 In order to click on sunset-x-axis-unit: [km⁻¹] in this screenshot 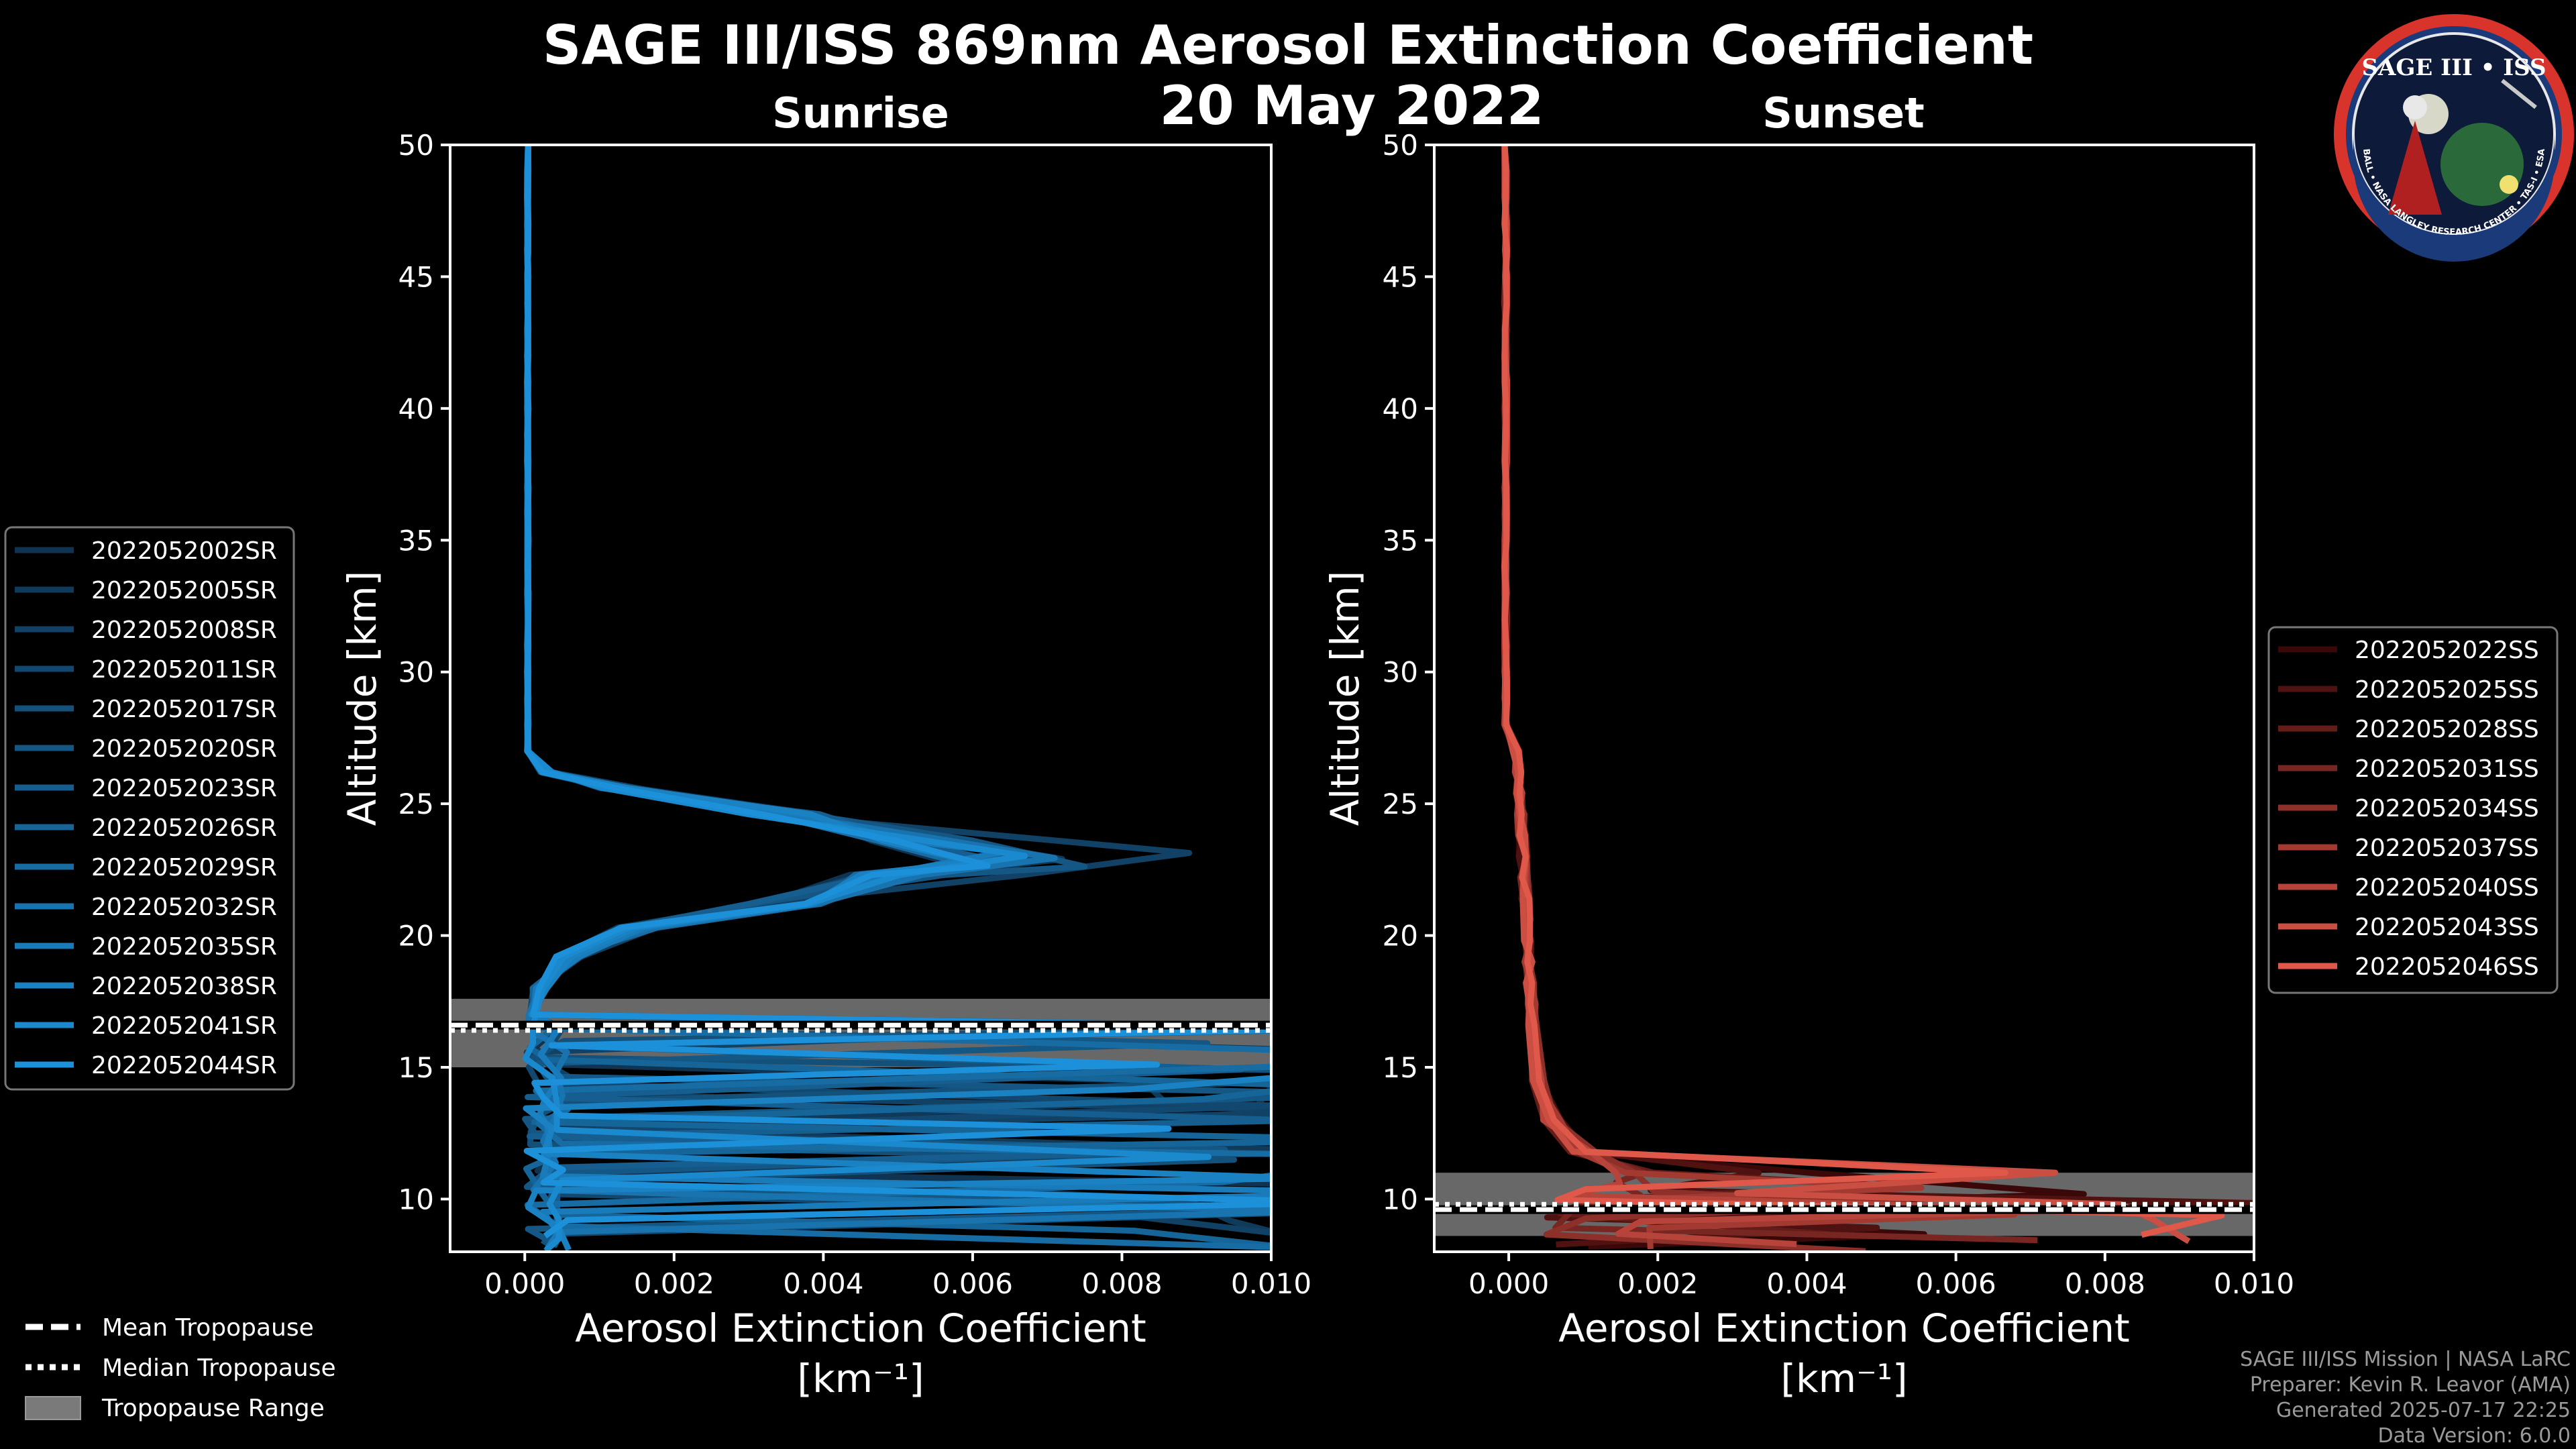, I will do `click(1843, 1378)`.